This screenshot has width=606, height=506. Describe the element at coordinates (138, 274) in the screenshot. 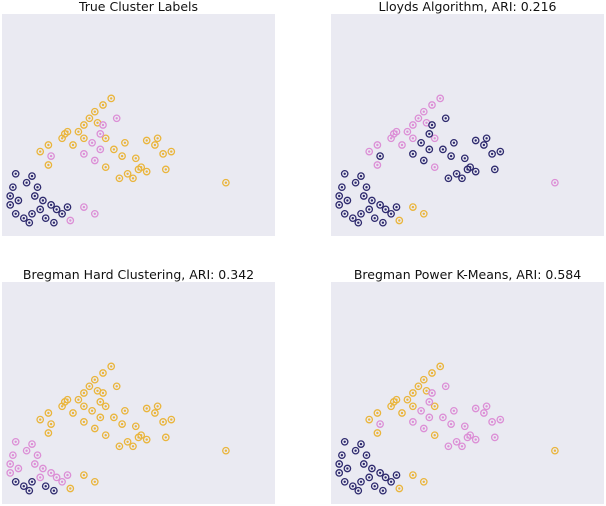

I see `panel-title: Bregman Hard Clustering, ARI: 0.342` at that location.